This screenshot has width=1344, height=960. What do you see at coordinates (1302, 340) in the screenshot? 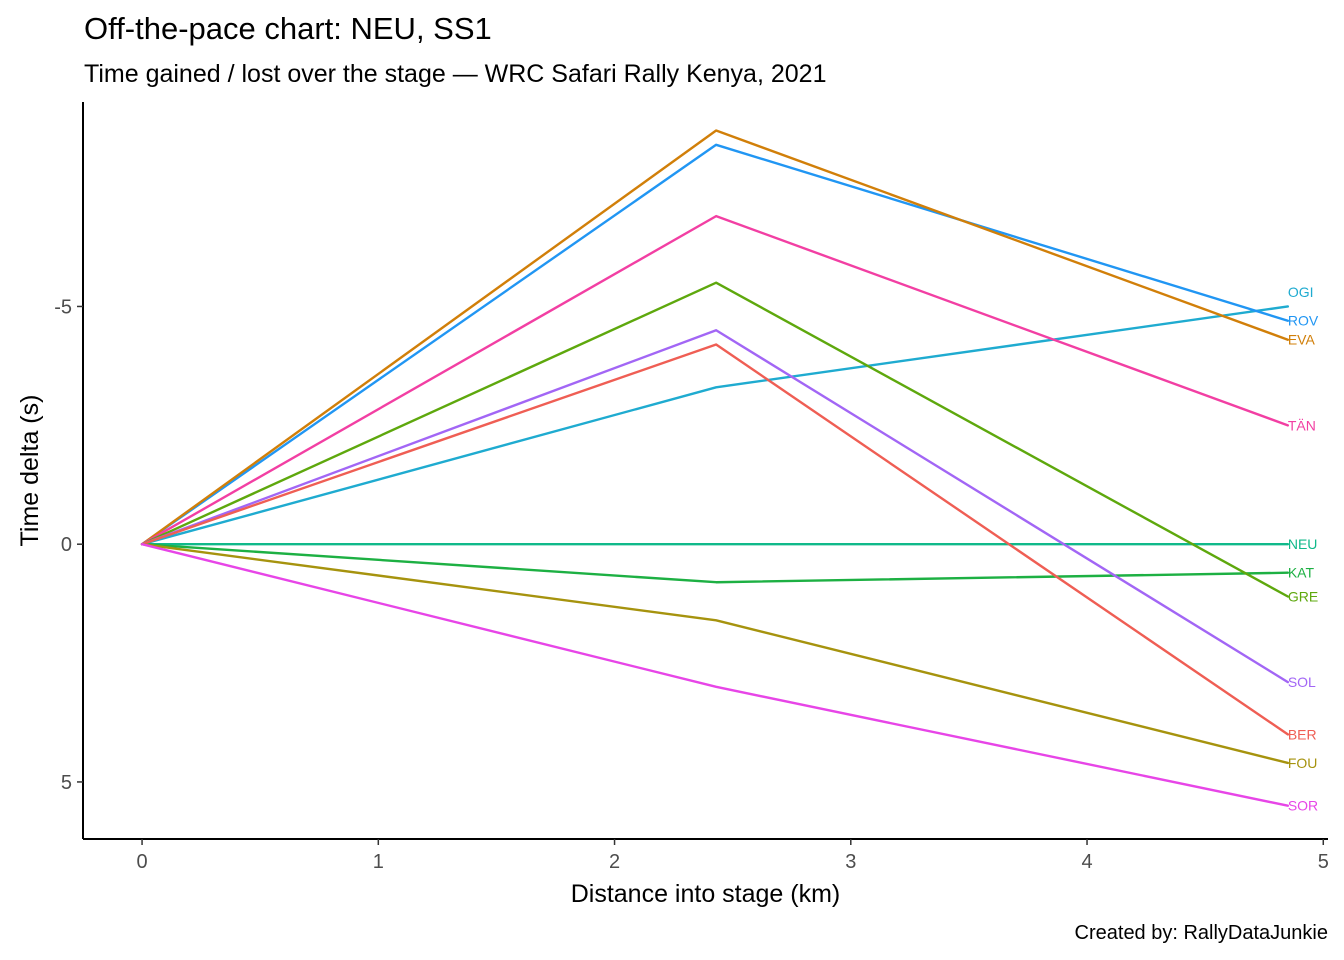
I see `series-label-eva: EVA` at bounding box center [1302, 340].